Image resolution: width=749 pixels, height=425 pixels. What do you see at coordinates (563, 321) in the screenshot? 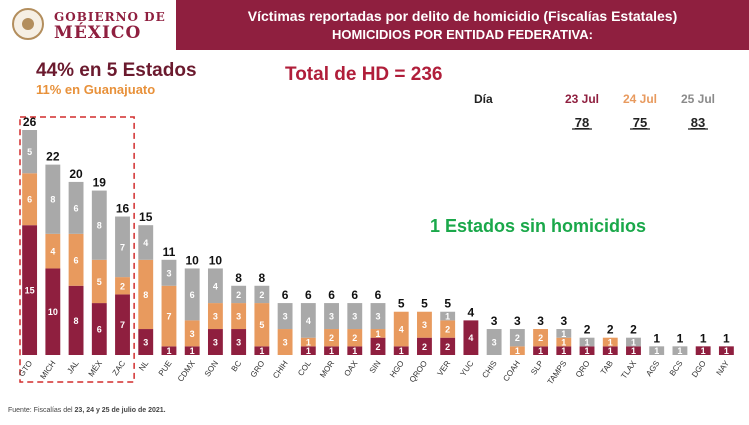
I see `bar-total-label: 3` at bounding box center [563, 321].